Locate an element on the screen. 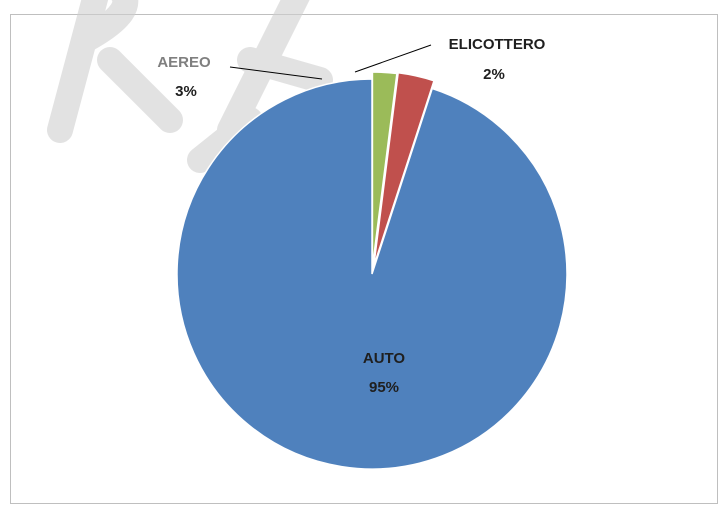 This screenshot has width=725, height=509. slice-value-auto: 95% is located at coordinates (384, 387).